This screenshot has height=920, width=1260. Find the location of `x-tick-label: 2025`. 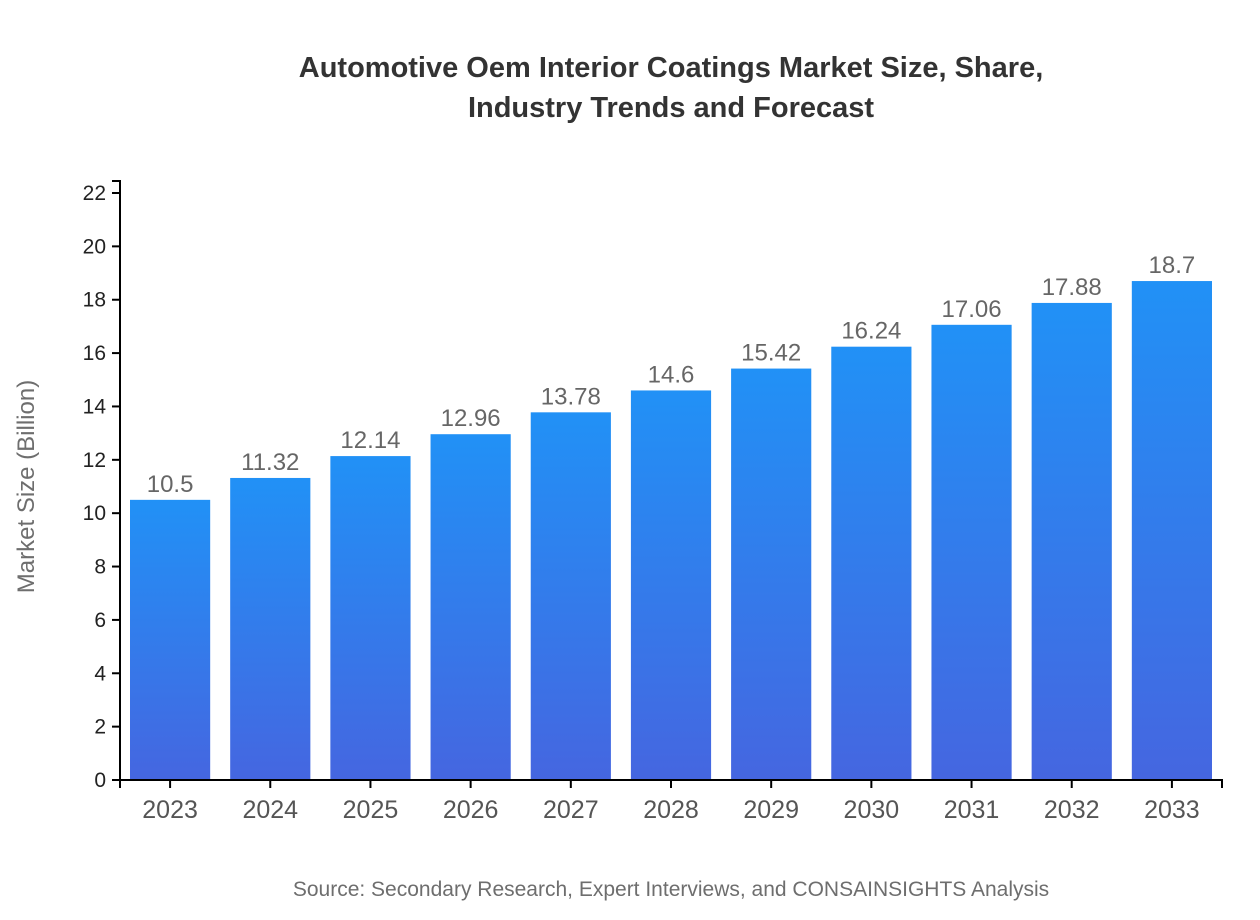

x-tick-label: 2025 is located at coordinates (371, 810).